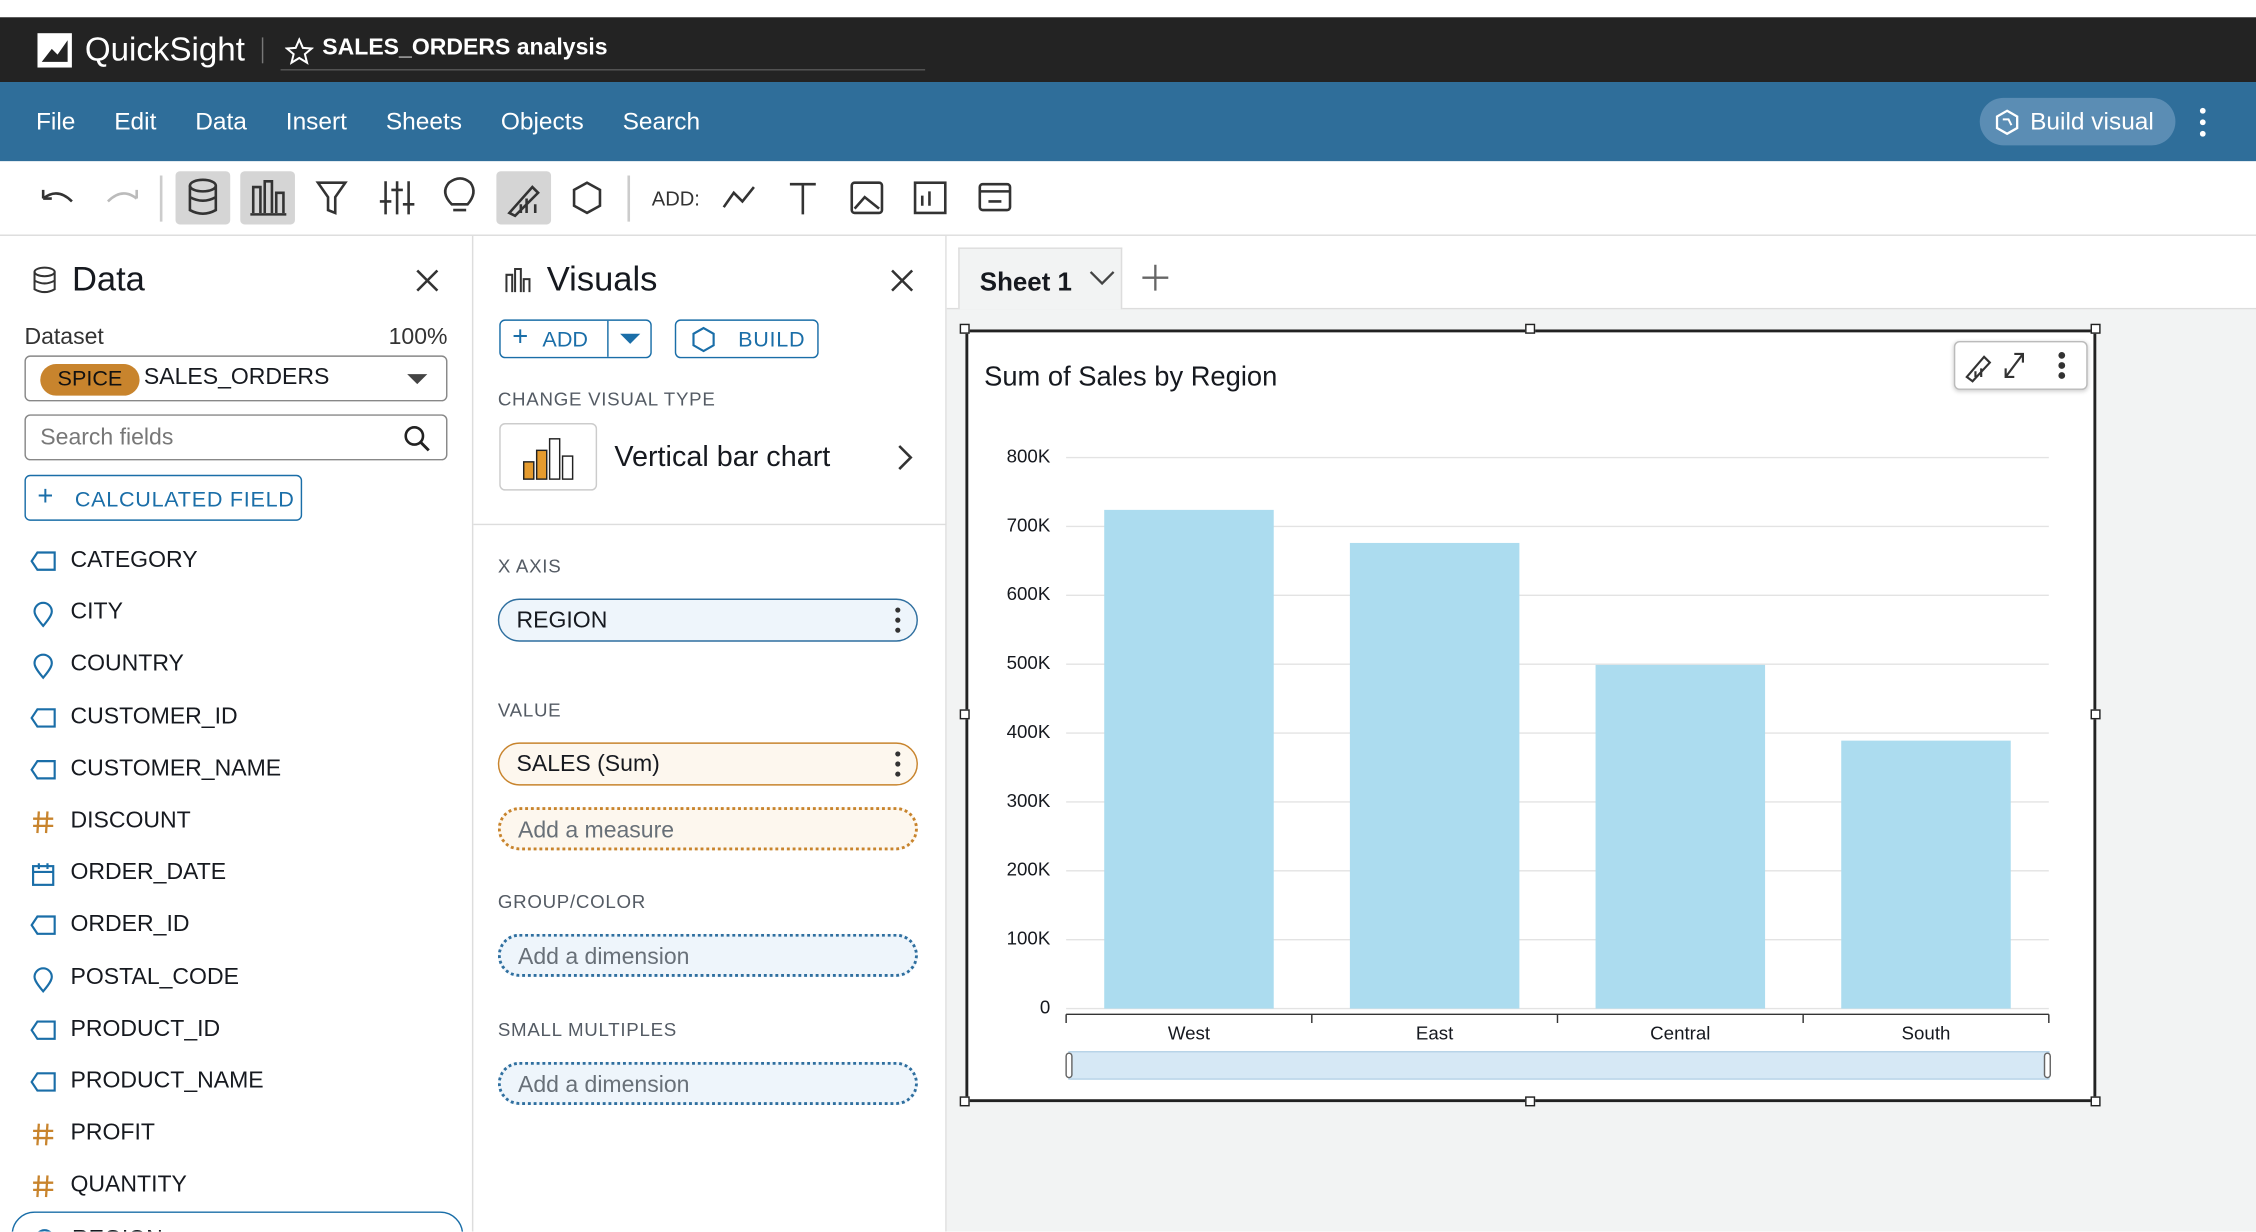  What do you see at coordinates (630, 339) in the screenshot?
I see `add-dropdown` at bounding box center [630, 339].